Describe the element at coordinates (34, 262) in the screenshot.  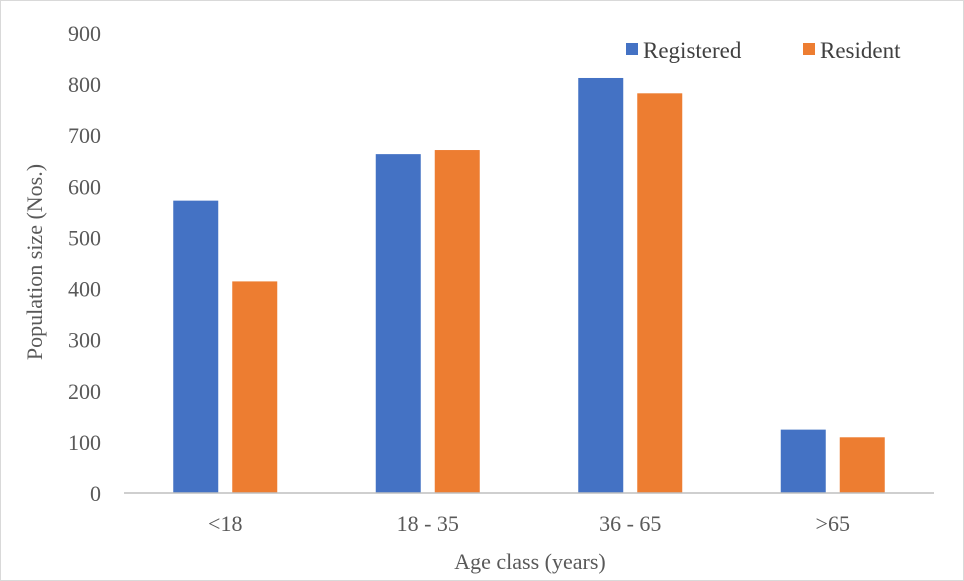
I see `y-axis-title: Population size (Nos.)` at that location.